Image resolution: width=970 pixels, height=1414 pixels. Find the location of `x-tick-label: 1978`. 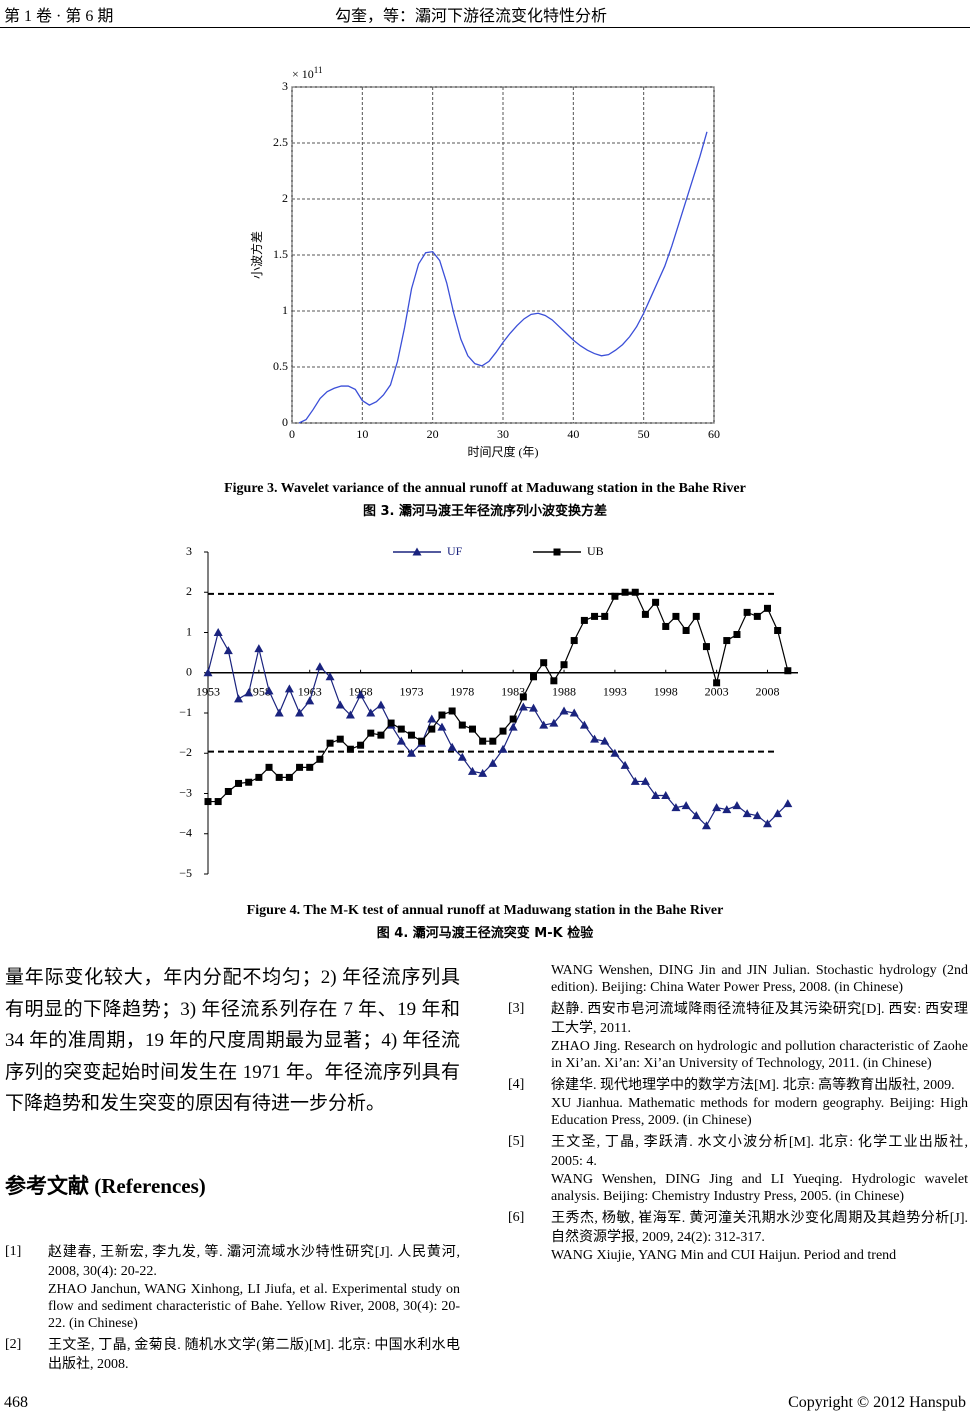

x-tick-label: 1978 is located at coordinates (462, 692).